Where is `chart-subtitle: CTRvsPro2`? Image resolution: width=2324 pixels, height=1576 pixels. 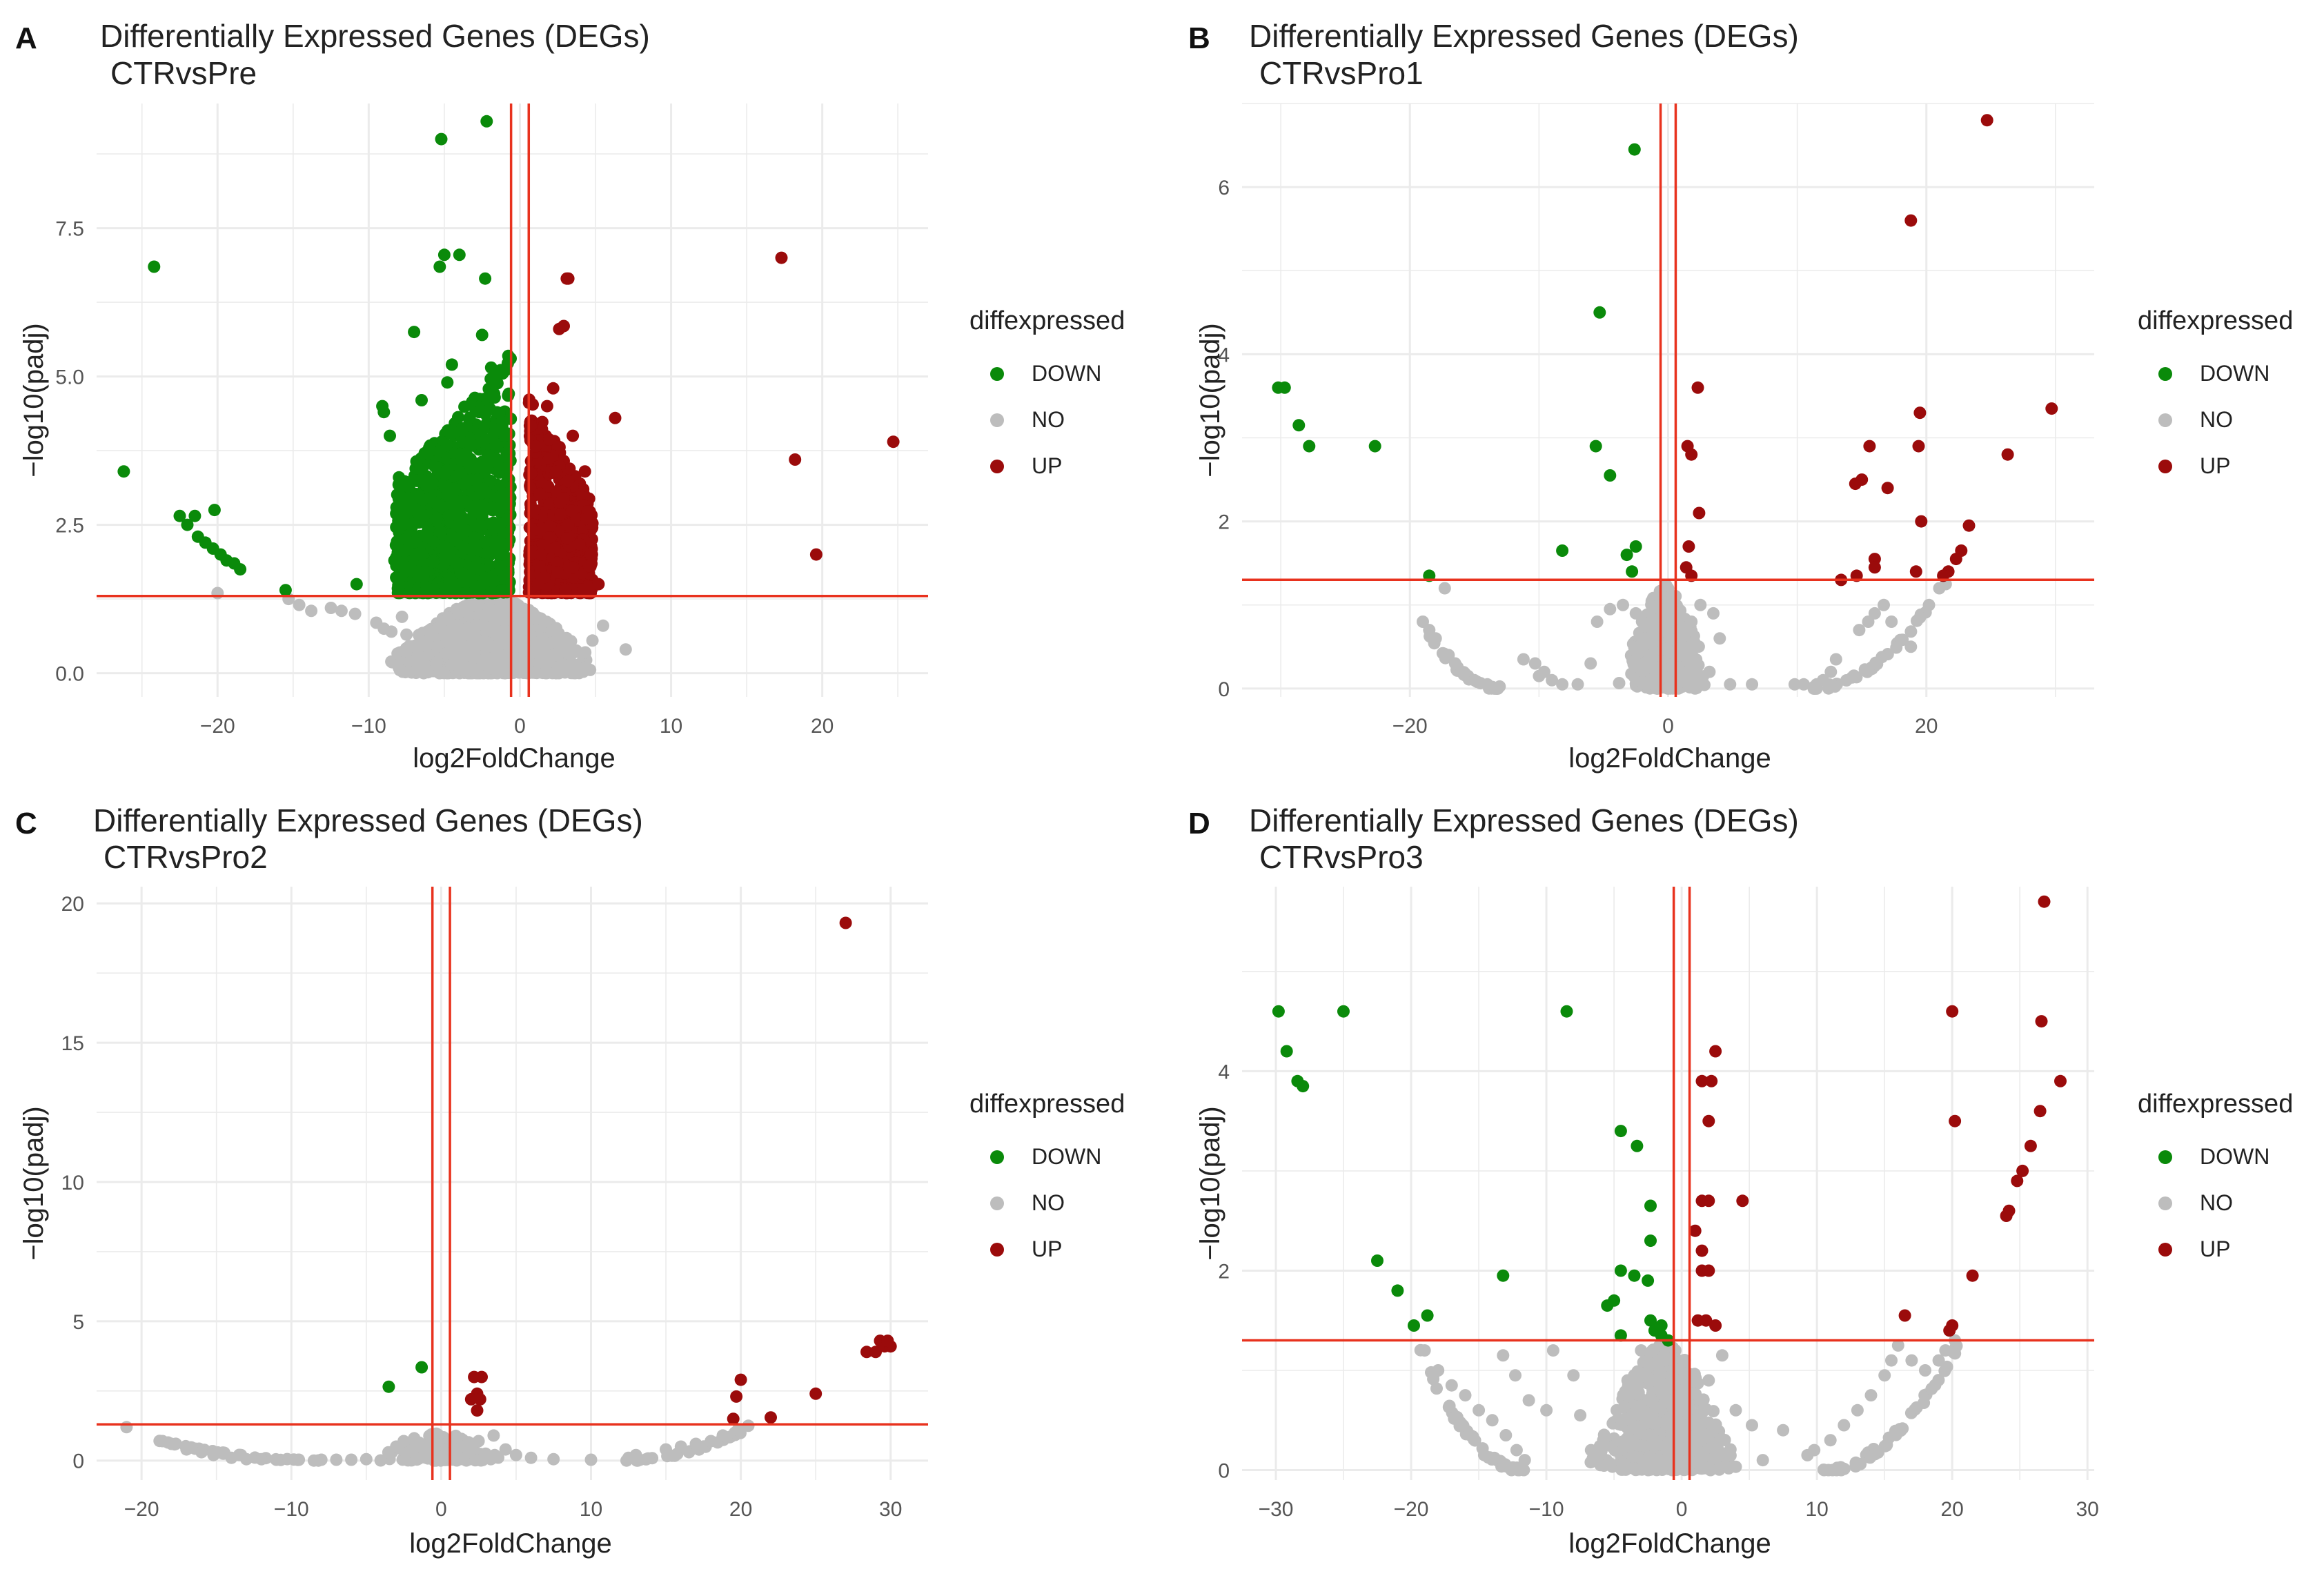
chart-subtitle: CTRvsPro2 is located at coordinates (186, 857).